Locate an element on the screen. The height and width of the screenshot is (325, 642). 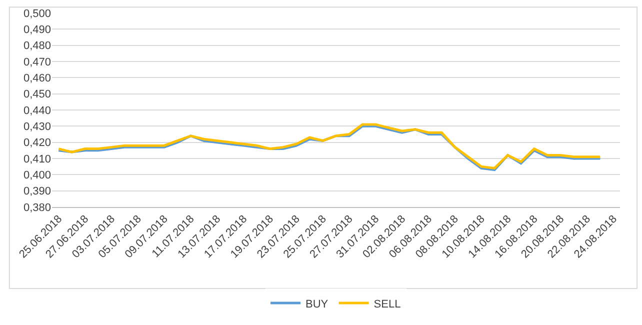
legend-label: BUY is located at coordinates (317, 304).